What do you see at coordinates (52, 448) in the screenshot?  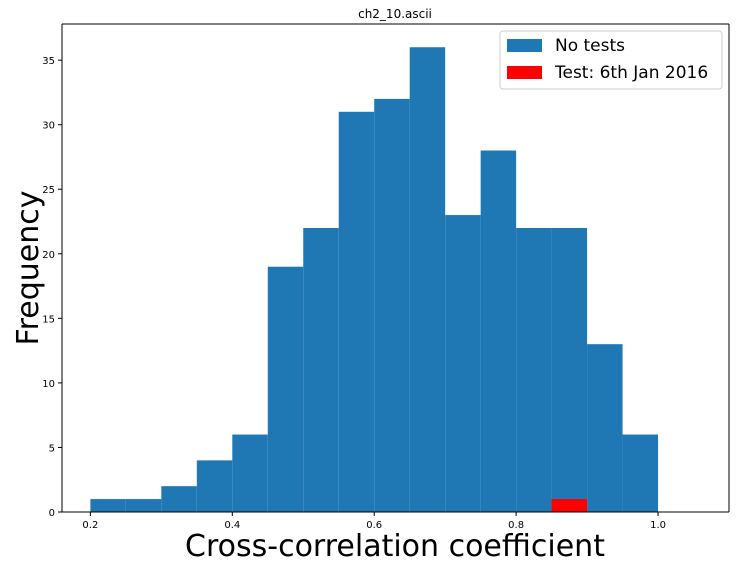 I see `y-tick-label: 5` at bounding box center [52, 448].